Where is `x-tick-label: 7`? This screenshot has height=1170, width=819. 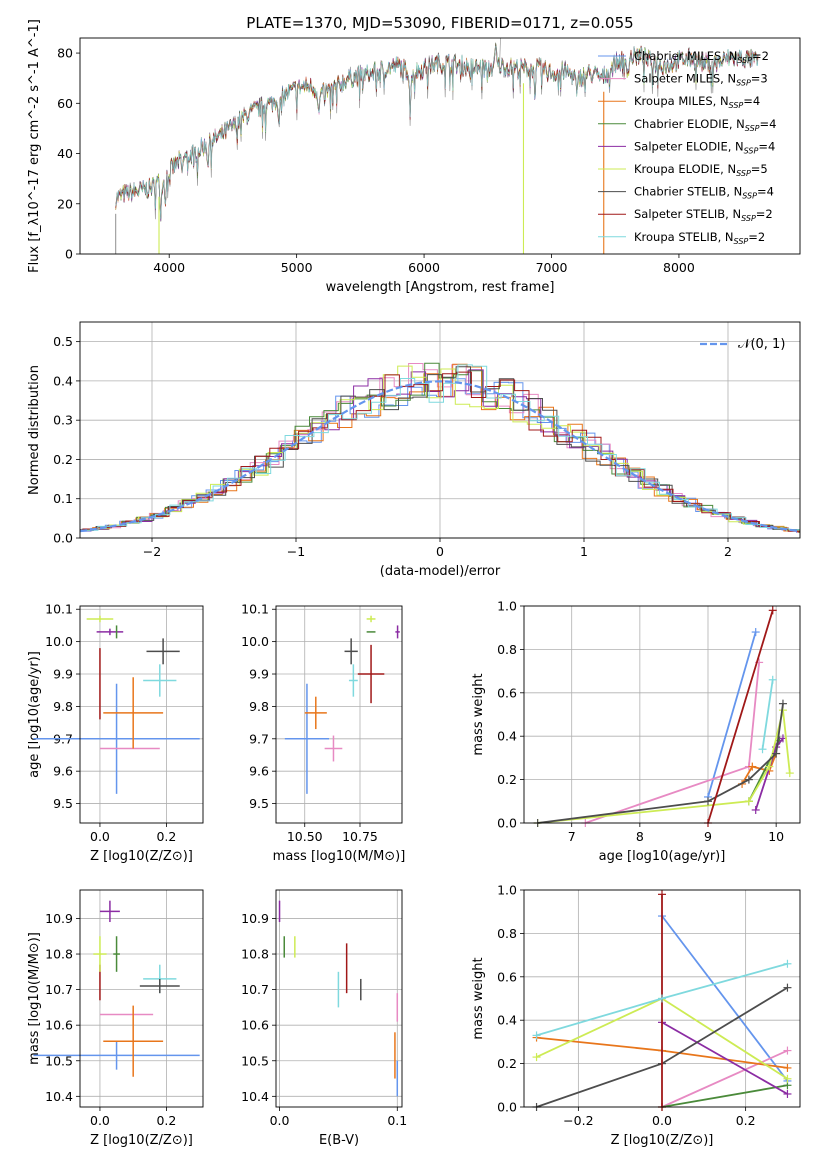
x-tick-label: 7 is located at coordinates (572, 836).